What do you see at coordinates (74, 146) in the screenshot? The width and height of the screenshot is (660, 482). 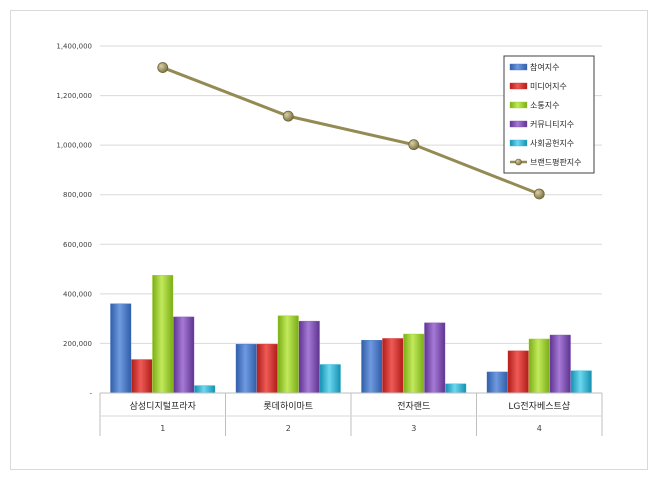 I see `y-tick-label: 1,000,000` at bounding box center [74, 146].